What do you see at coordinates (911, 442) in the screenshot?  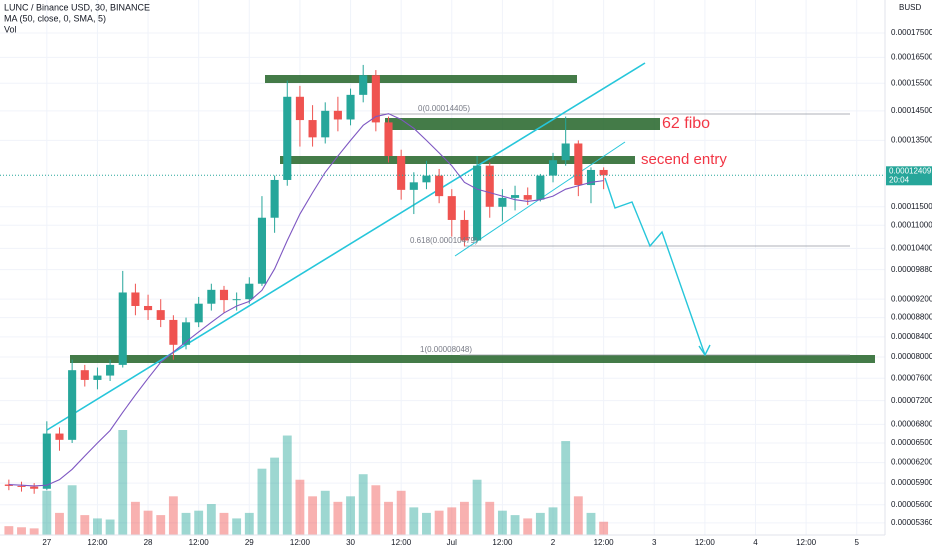 I see `y-tick-label: 0.00006500` at bounding box center [911, 442].